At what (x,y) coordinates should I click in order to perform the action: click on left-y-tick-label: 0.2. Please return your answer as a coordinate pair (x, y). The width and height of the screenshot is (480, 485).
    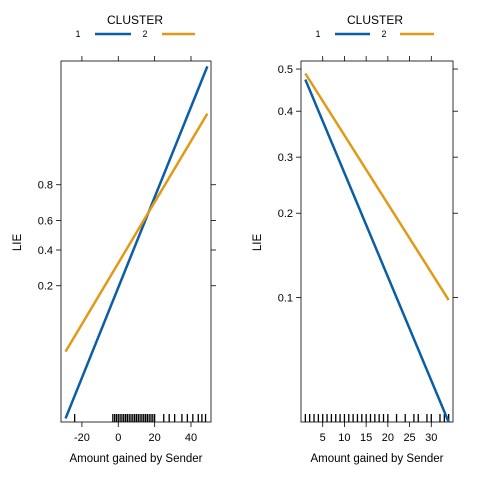
    Looking at the image, I should click on (45, 287).